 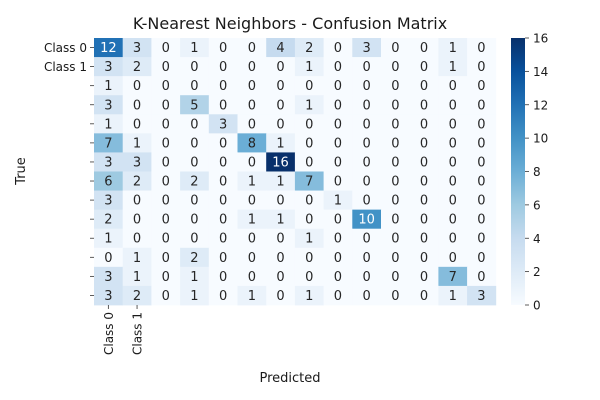 What do you see at coordinates (21, 171) in the screenshot?
I see `y-axis-label: True` at bounding box center [21, 171].